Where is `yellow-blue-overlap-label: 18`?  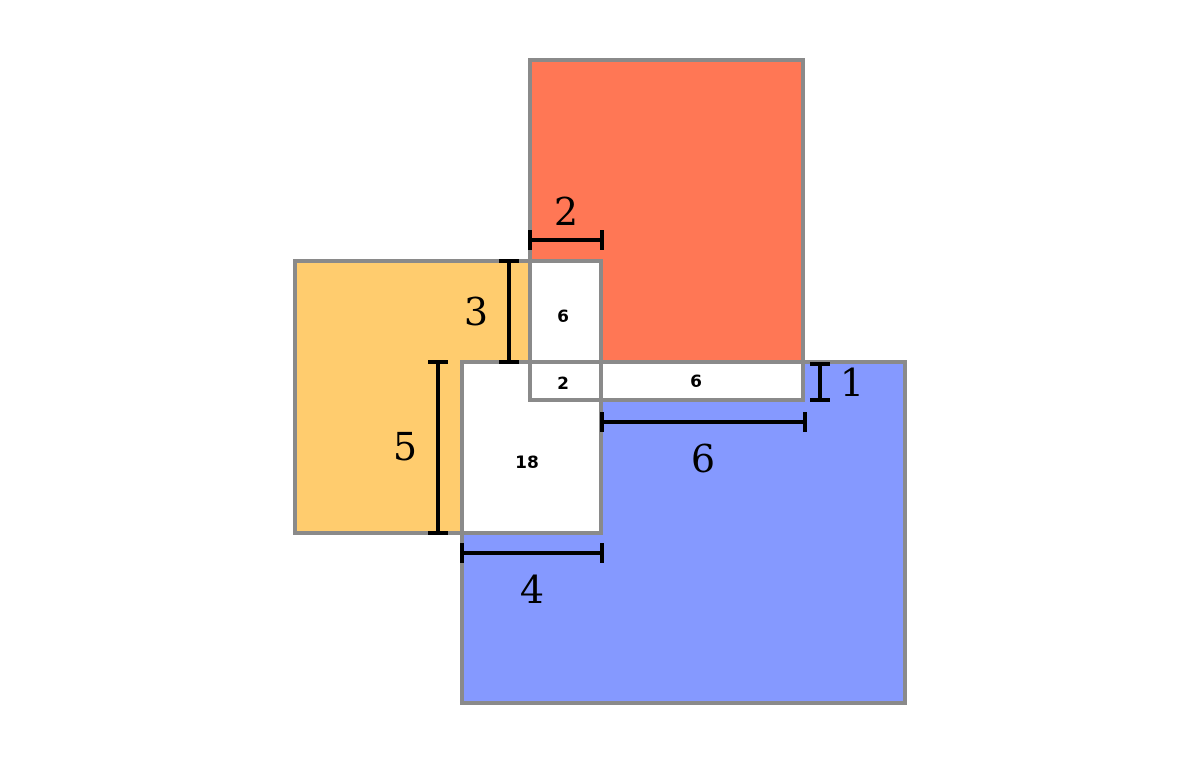
yellow-blue-overlap-label: 18 is located at coordinates (527, 463).